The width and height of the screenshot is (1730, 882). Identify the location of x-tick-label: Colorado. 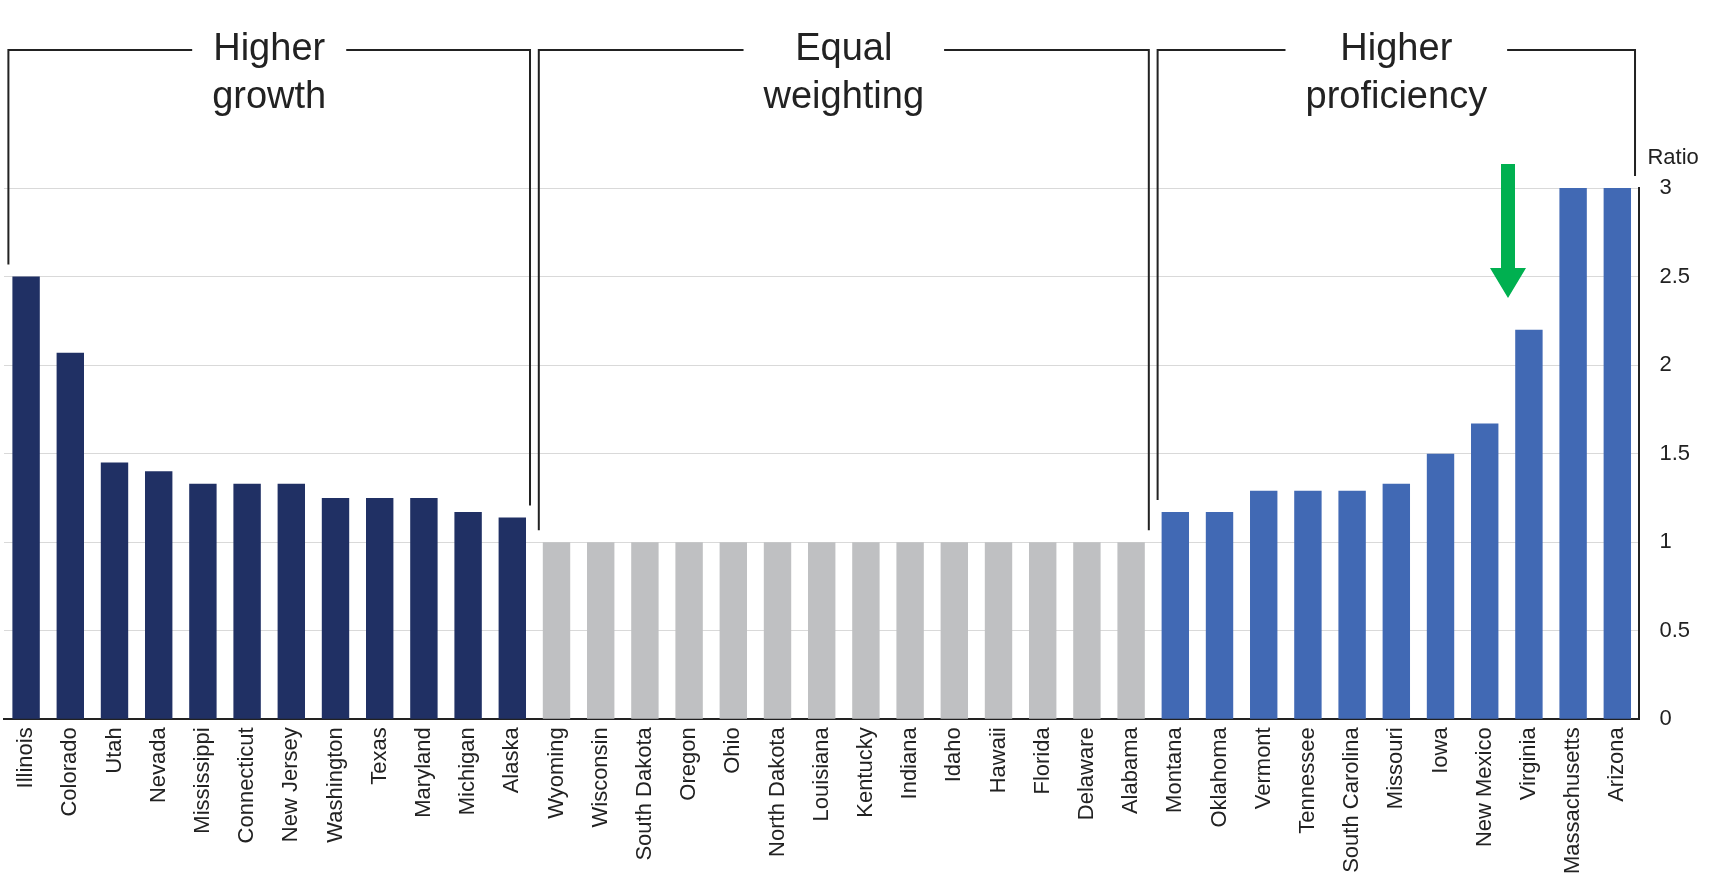
(69, 772).